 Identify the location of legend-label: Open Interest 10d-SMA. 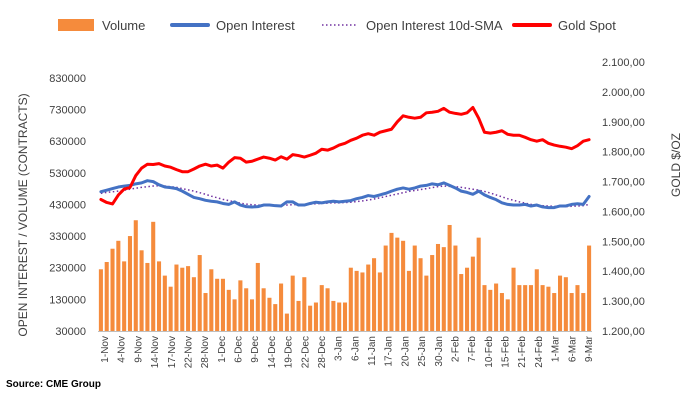
(434, 25).